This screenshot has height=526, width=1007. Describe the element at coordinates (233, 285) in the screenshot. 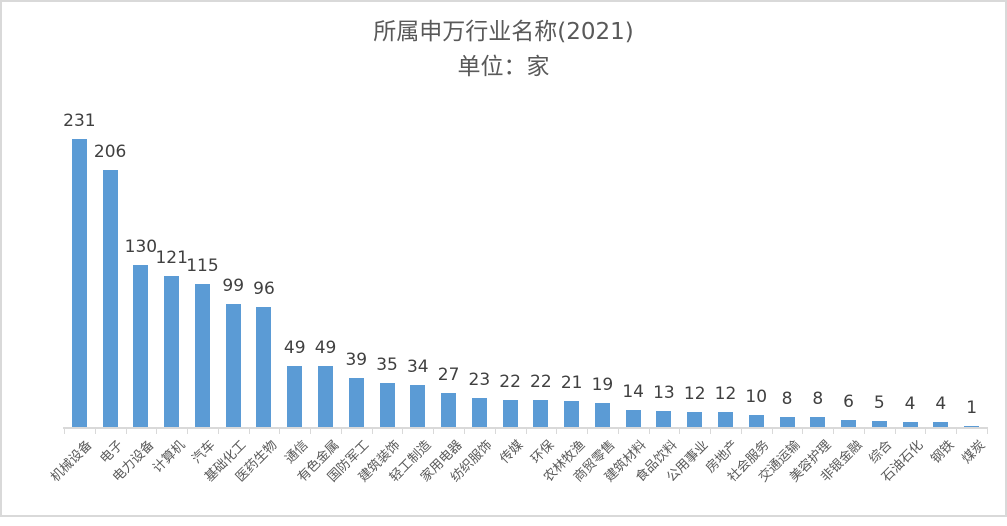

I see `bar-value-label: 99` at that location.